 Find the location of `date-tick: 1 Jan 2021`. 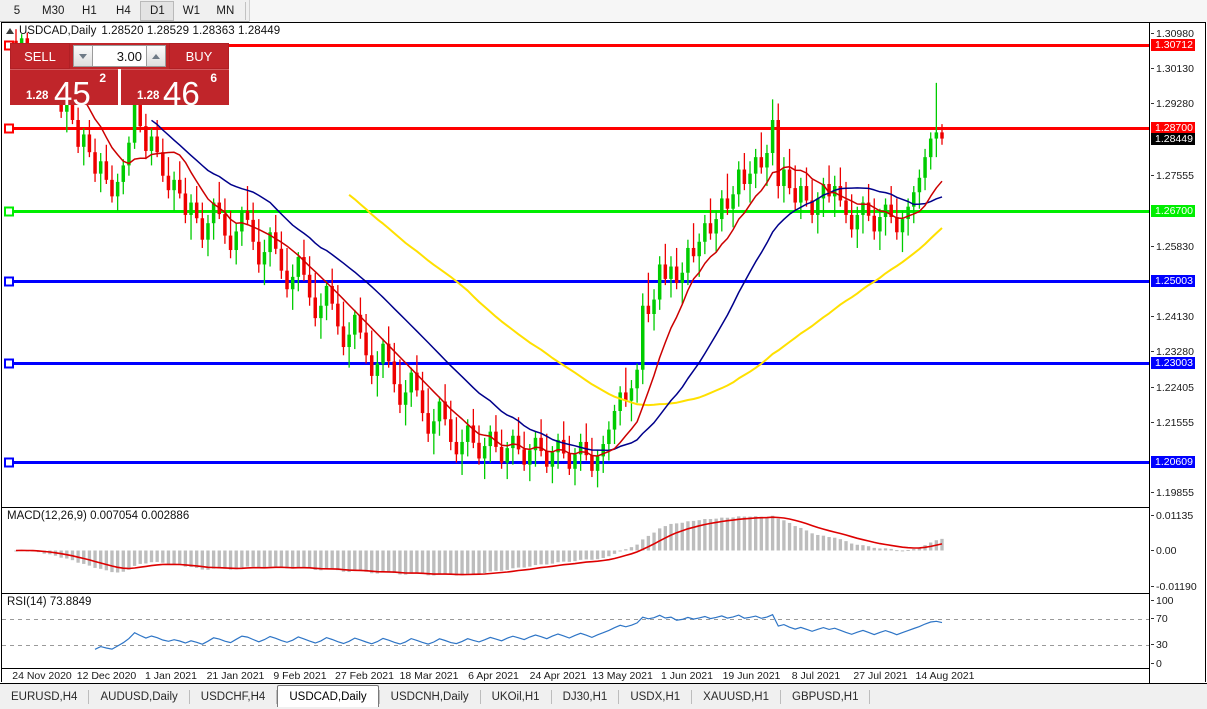

date-tick: 1 Jan 2021 is located at coordinates (171, 676).